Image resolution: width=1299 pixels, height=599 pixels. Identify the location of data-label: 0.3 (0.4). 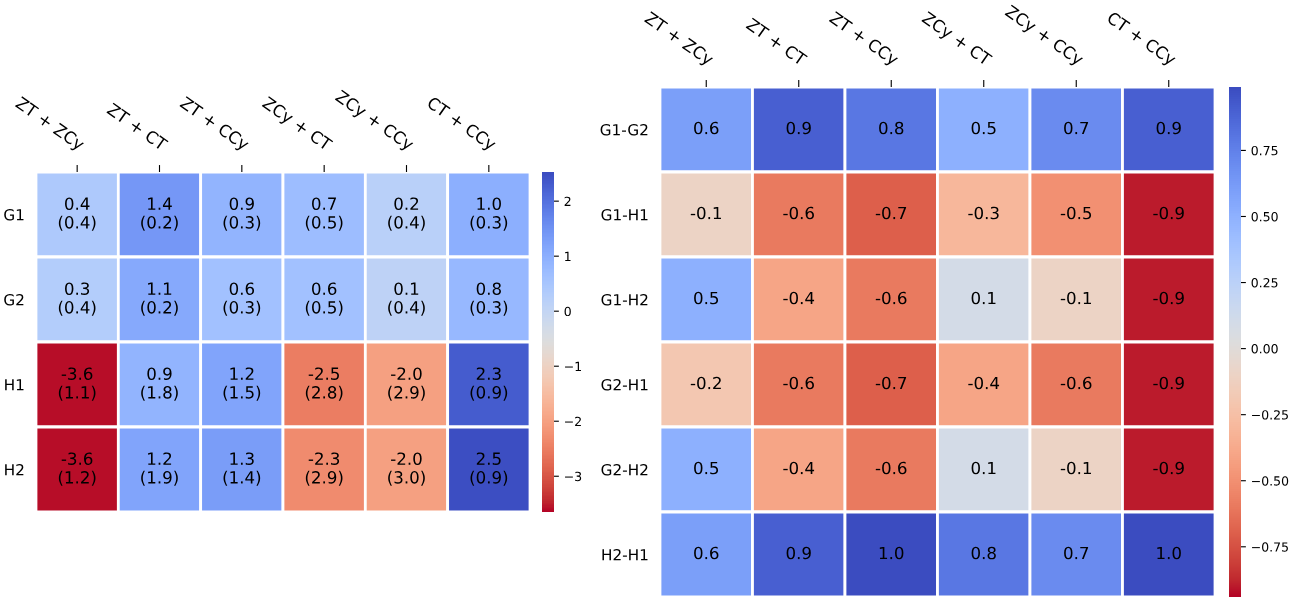
(77, 299).